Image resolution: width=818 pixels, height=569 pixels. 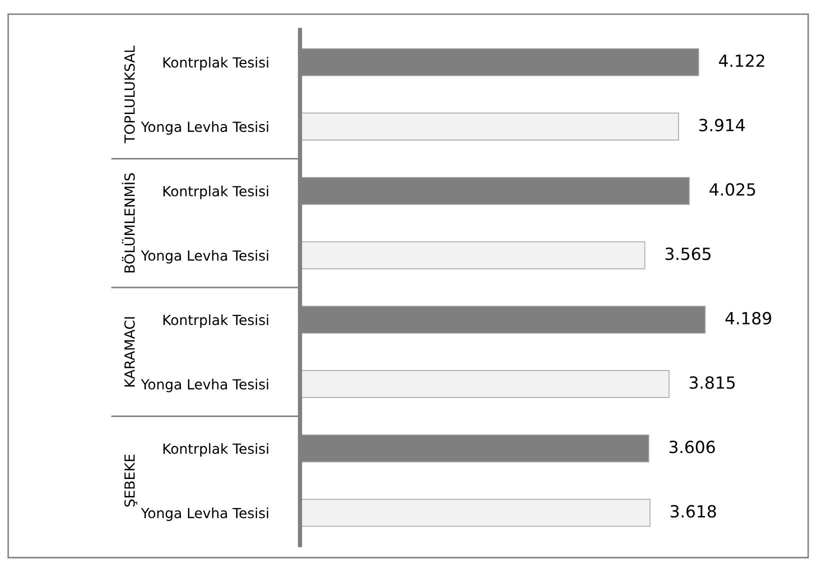 I want to click on data-label: 3.606, so click(x=692, y=447).